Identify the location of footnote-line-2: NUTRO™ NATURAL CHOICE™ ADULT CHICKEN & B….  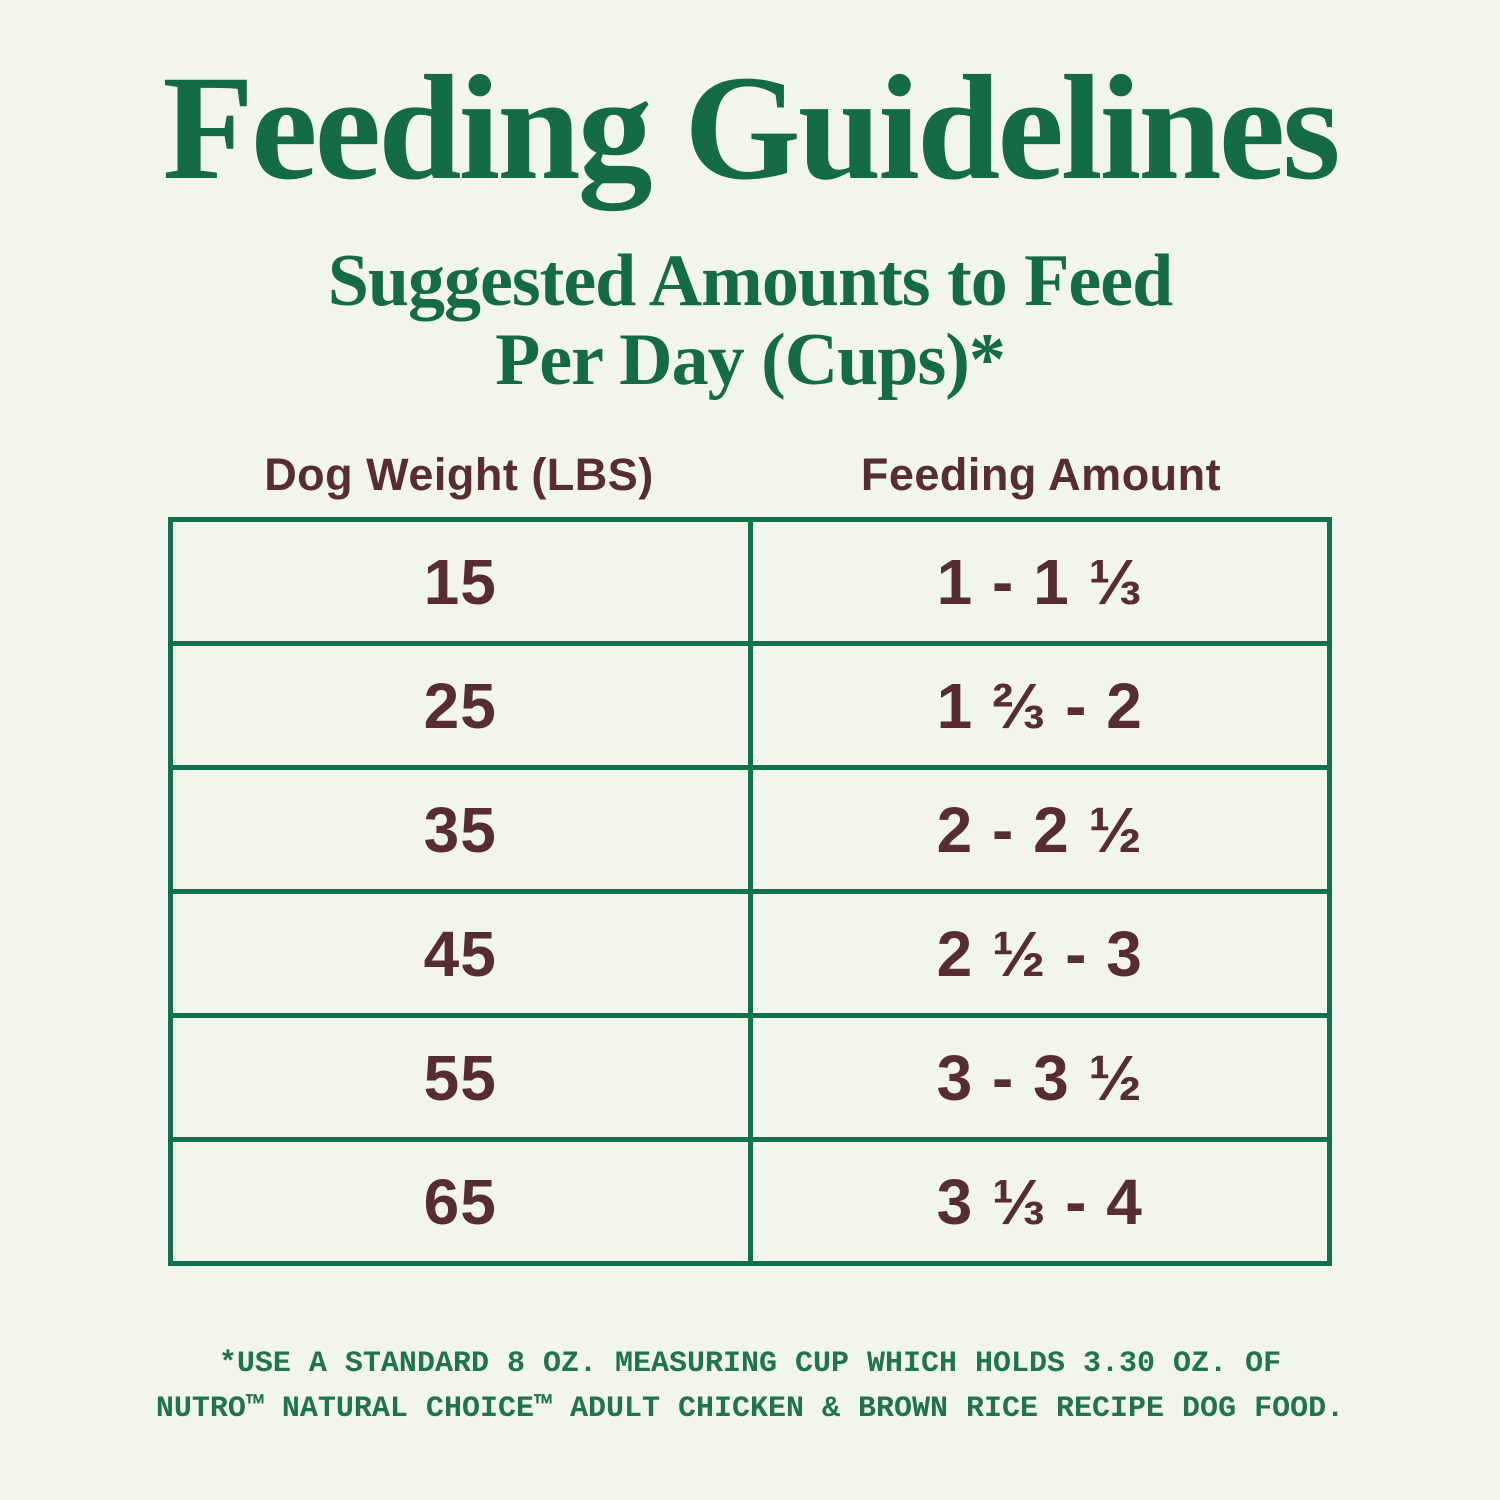
(750, 1409).